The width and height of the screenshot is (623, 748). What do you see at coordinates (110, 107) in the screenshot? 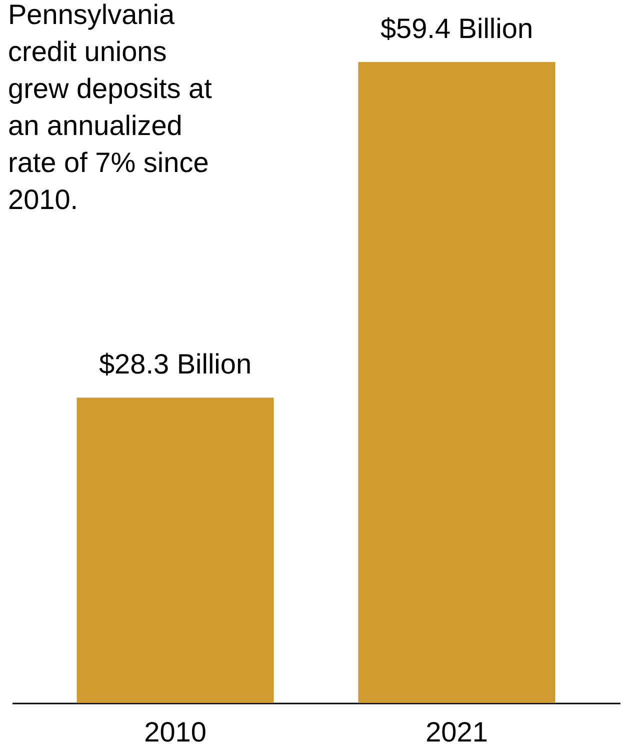
I see `annotation: Pennsylvania credit unions grew deposits at an annualized rate of 7% since 2010.` at bounding box center [110, 107].